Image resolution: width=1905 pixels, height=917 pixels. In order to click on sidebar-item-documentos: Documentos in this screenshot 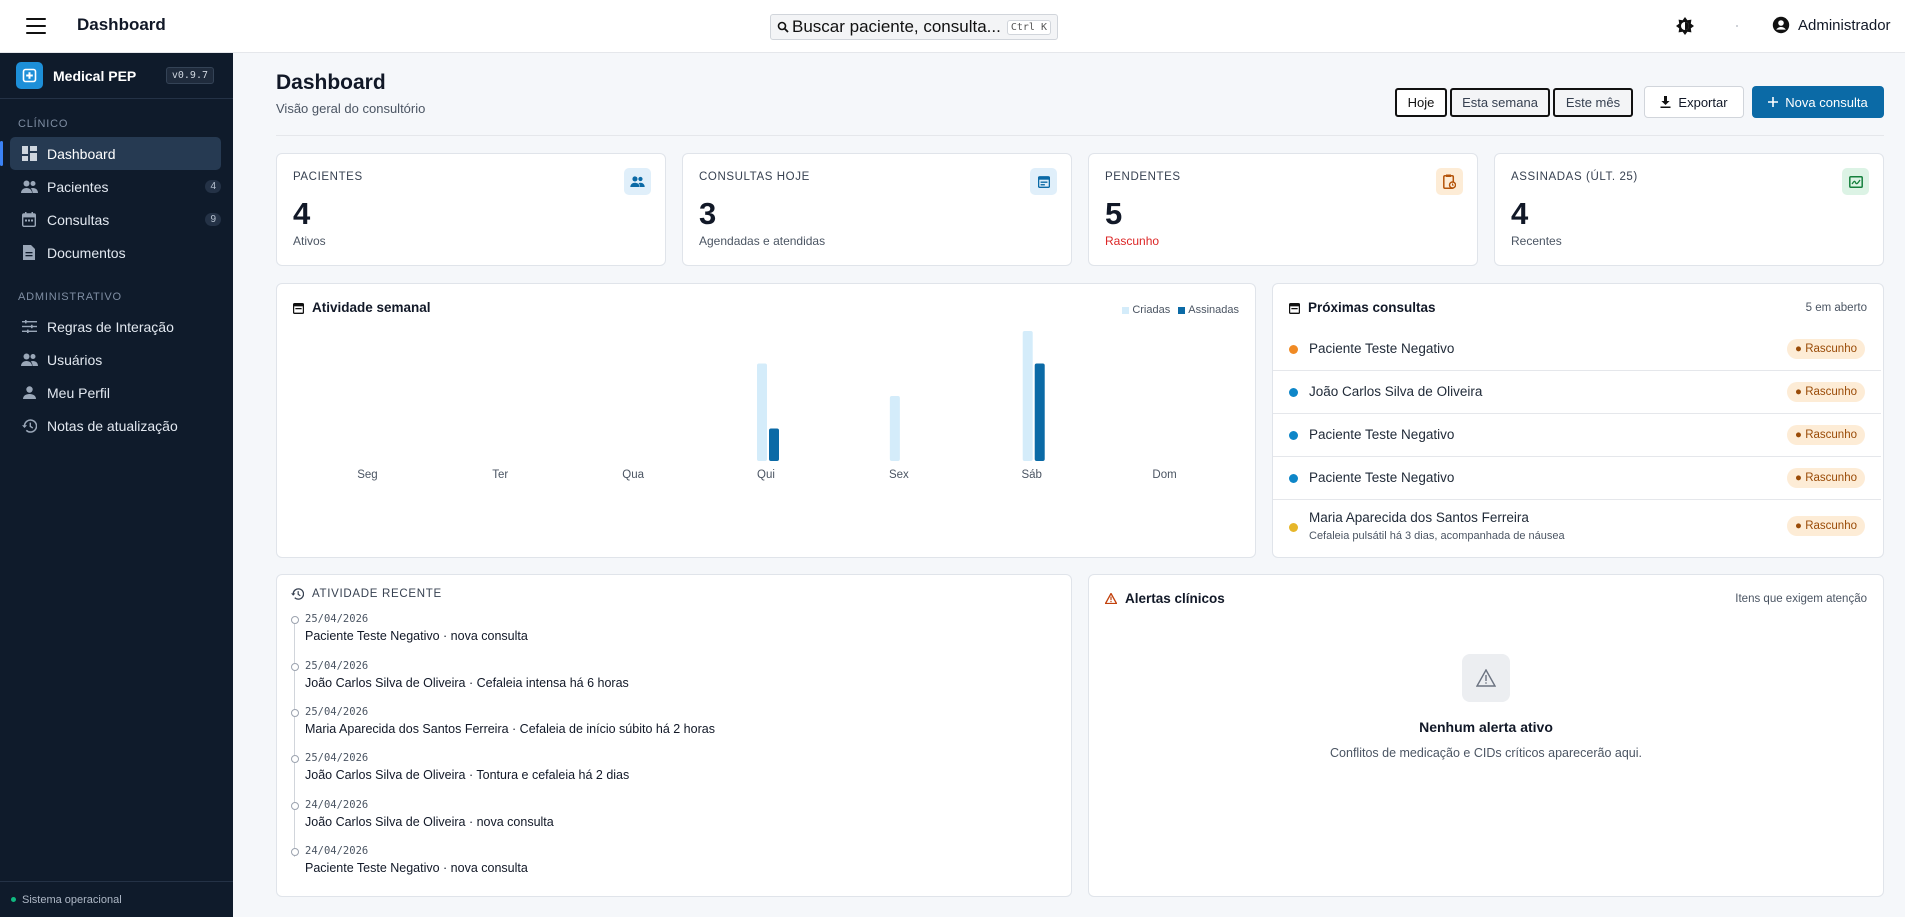, I will do `click(115, 252)`.